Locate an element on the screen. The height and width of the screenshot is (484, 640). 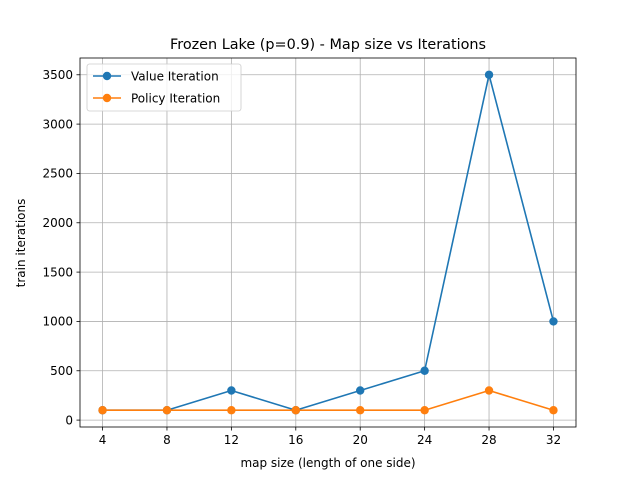
legend-box is located at coordinates (164, 87).